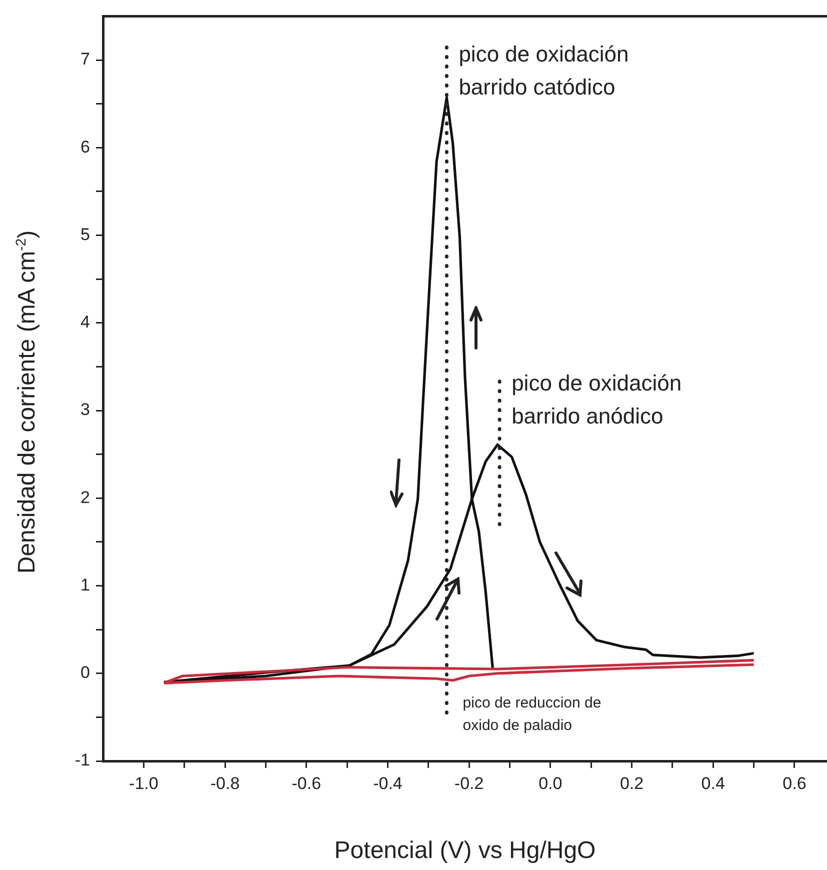 The image size is (827, 870). Describe the element at coordinates (469, 783) in the screenshot. I see `x-tick-label: -0.2` at that location.